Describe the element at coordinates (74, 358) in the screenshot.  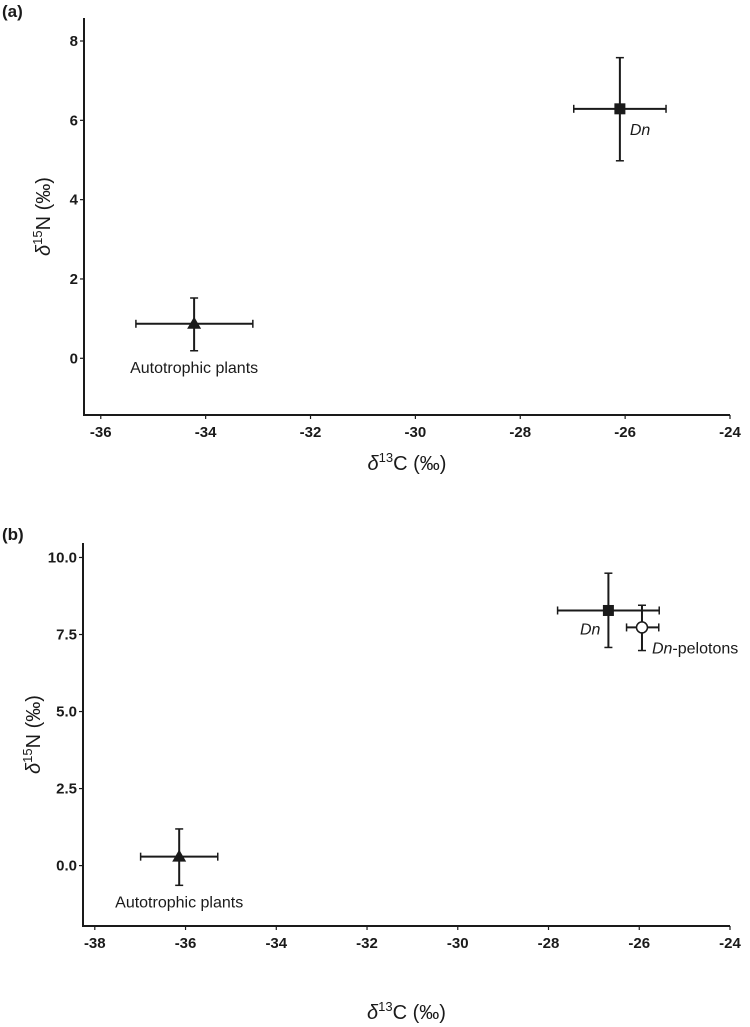
I see `y-tick-label: 0` at that location.